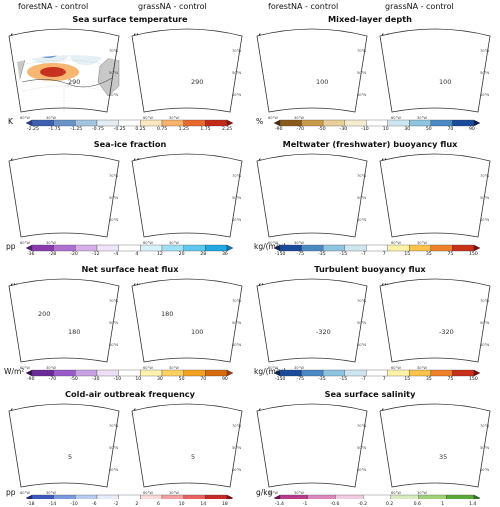 The height and width of the screenshot is (507, 500). Describe the element at coordinates (52, 504) in the screenshot. I see `colorbar-tick-label: -14` at that location.